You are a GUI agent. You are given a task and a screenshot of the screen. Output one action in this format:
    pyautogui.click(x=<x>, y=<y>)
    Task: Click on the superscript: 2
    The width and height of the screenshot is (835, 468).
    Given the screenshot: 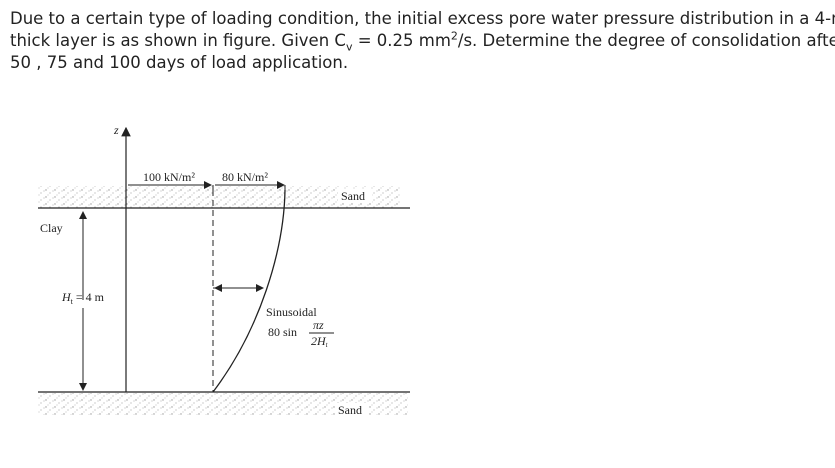 What is the action you would take?
    pyautogui.click(x=454, y=36)
    